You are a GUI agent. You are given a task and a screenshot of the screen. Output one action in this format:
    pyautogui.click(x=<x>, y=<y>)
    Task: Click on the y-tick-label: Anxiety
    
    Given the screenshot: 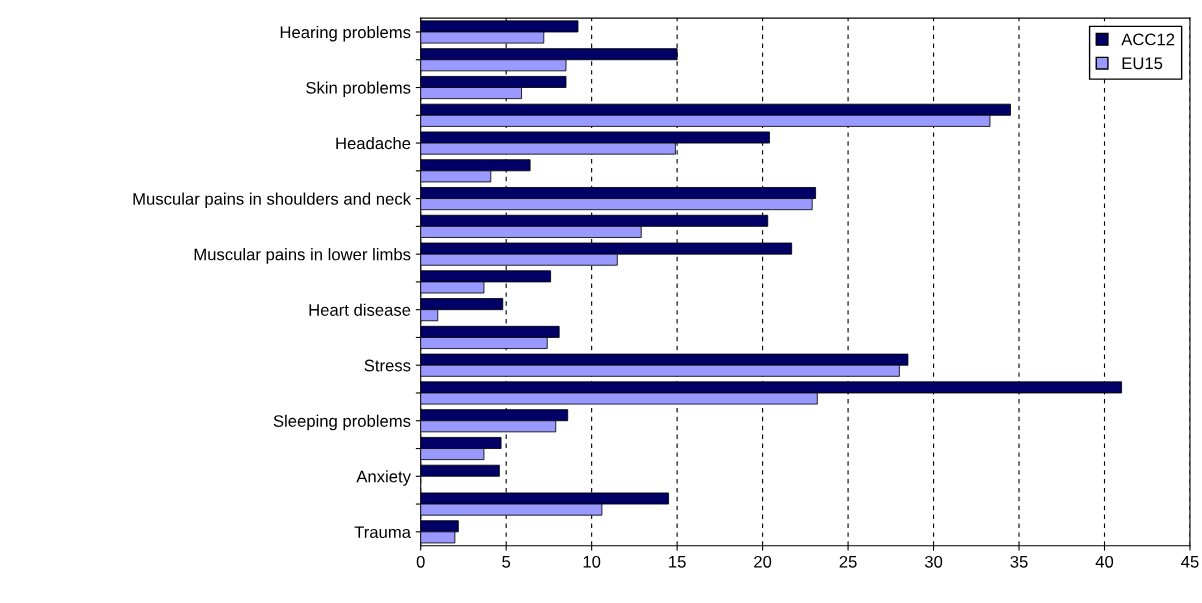 What is the action you would take?
    pyautogui.click(x=383, y=478)
    